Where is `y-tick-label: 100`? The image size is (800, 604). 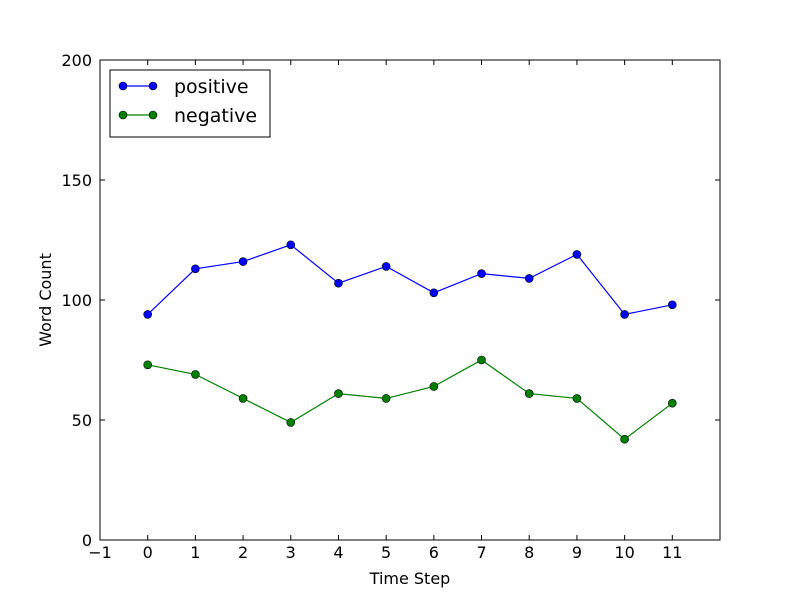 y-tick-label: 100 is located at coordinates (76, 300).